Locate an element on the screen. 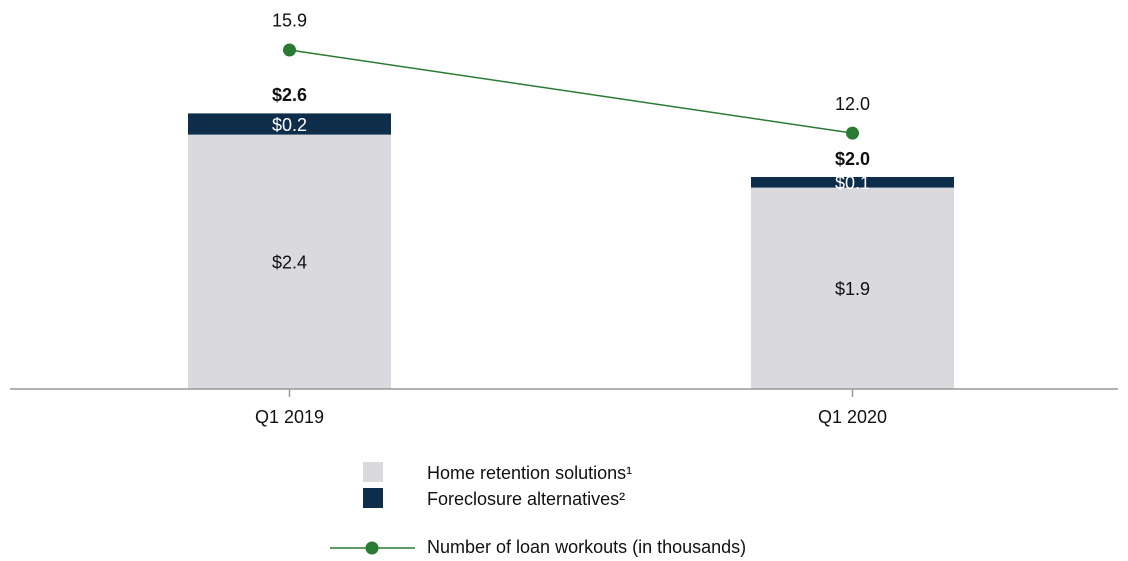 This screenshot has width=1128, height=561. value-label: 15.9 is located at coordinates (289, 21).